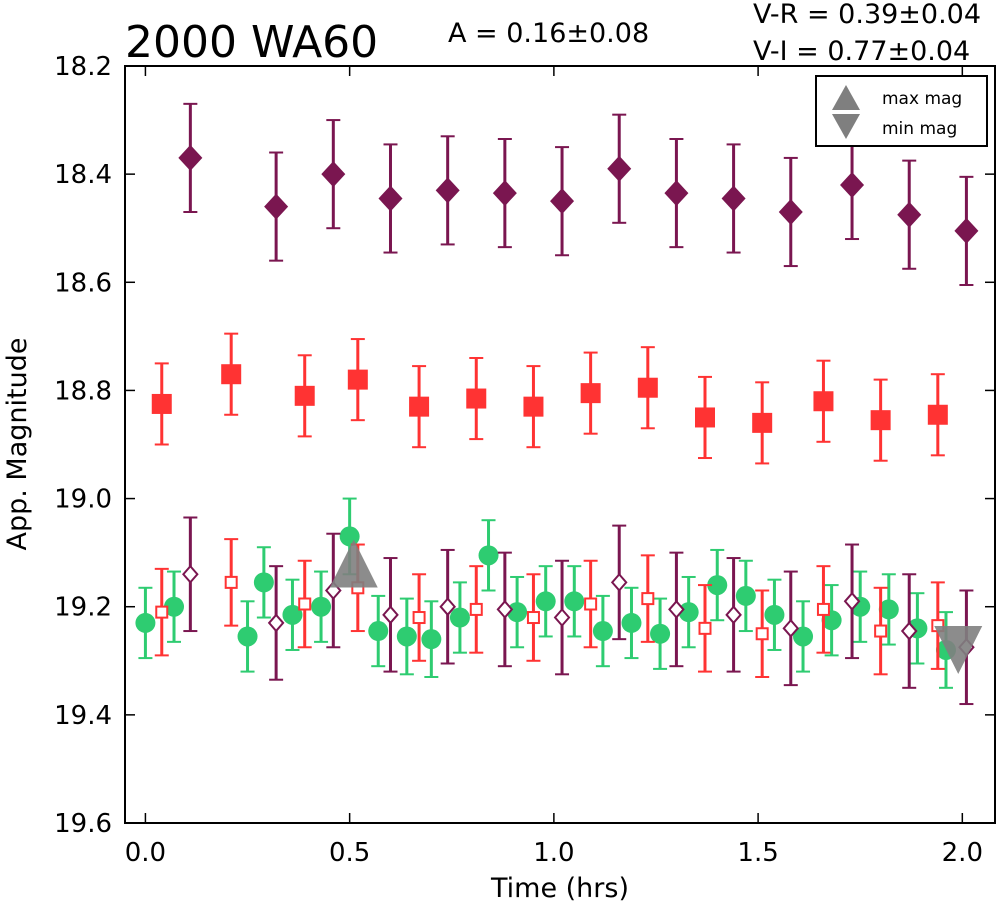 The width and height of the screenshot is (1001, 904). I want to click on y-axis-label: App. Magnitude, so click(17, 444).